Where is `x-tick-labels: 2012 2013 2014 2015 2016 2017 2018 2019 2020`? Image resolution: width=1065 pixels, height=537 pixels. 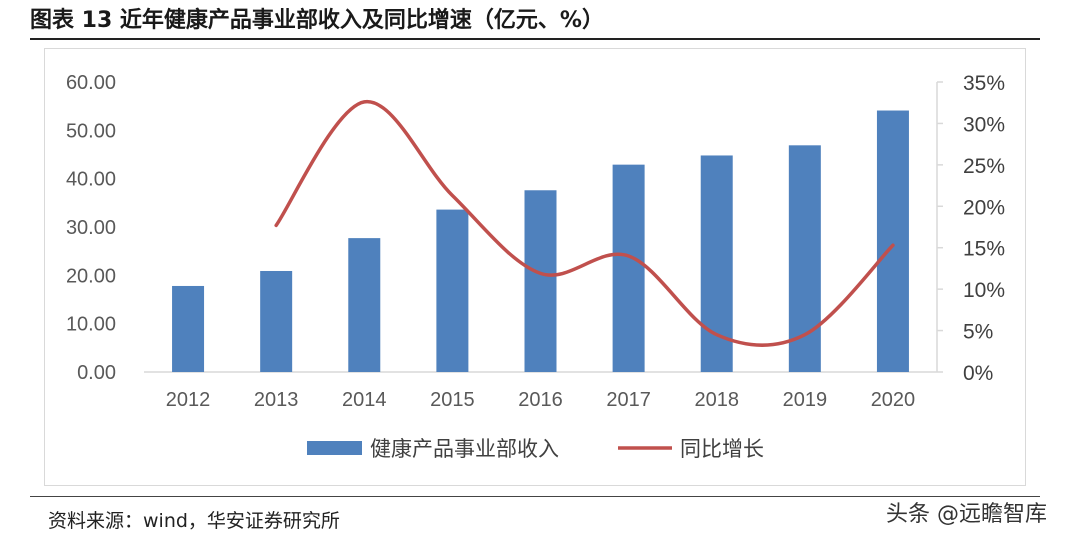
x-tick-labels: 2012 2013 2014 2015 2016 2017 2018 2019 2020 is located at coordinates (540, 400).